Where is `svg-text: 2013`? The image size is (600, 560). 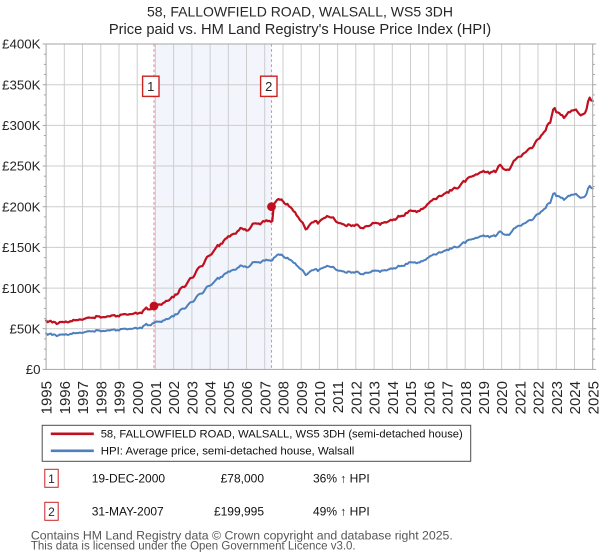 svg-text: 2013 is located at coordinates (375, 397).